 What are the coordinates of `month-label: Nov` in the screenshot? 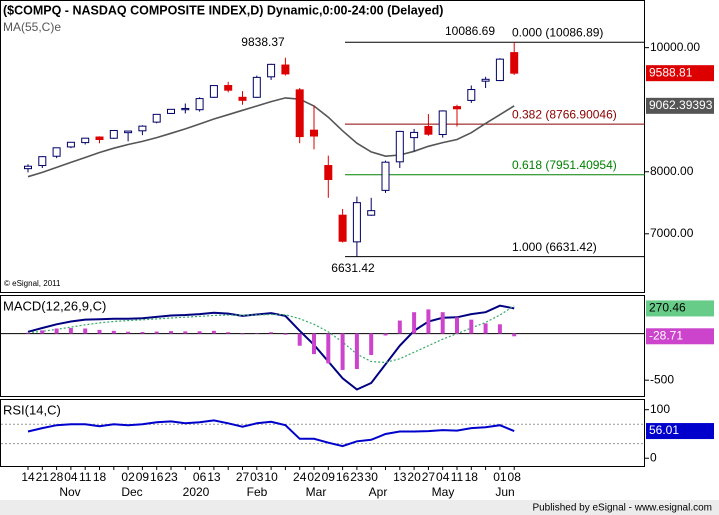 It's located at (69, 492).